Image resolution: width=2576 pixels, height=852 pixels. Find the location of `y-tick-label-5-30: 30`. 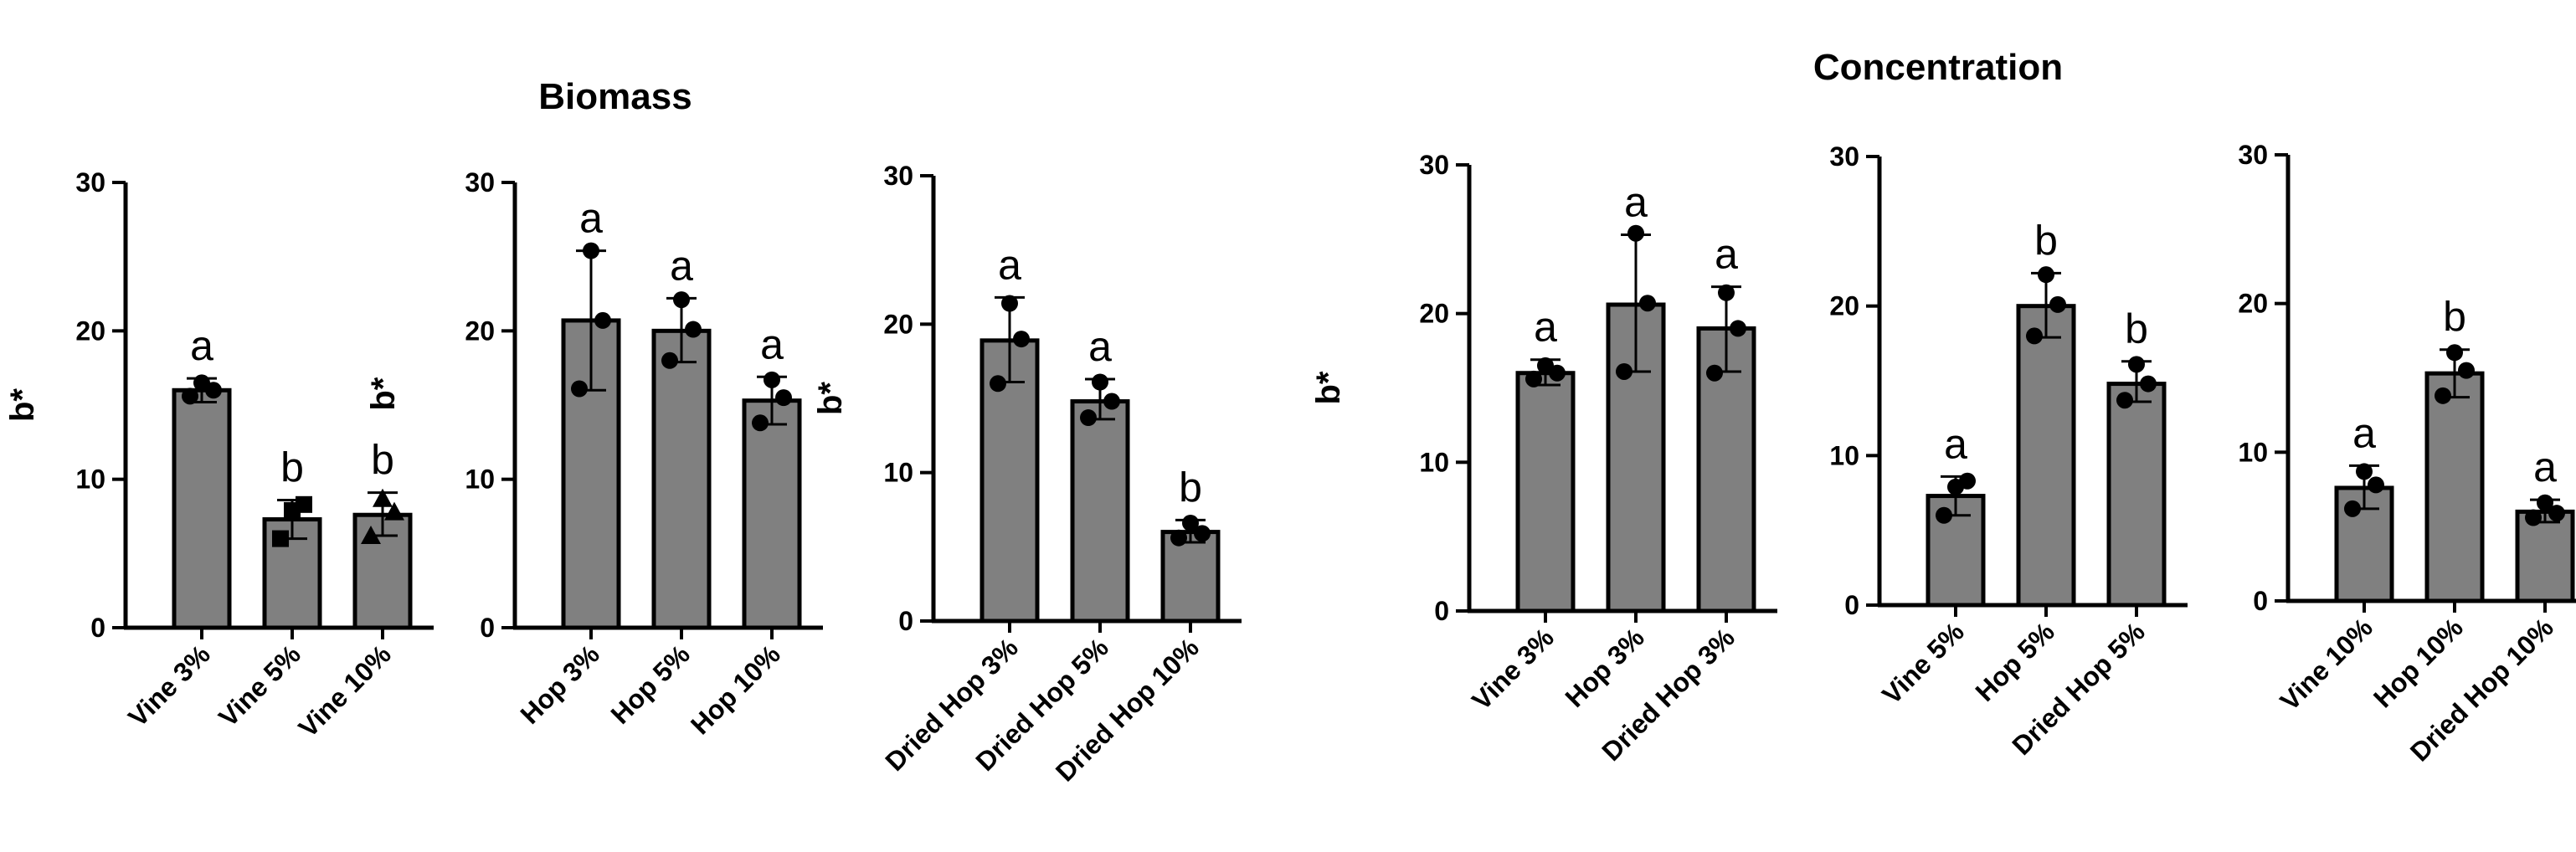

y-tick-label-5-30: 30 is located at coordinates (1844, 156).